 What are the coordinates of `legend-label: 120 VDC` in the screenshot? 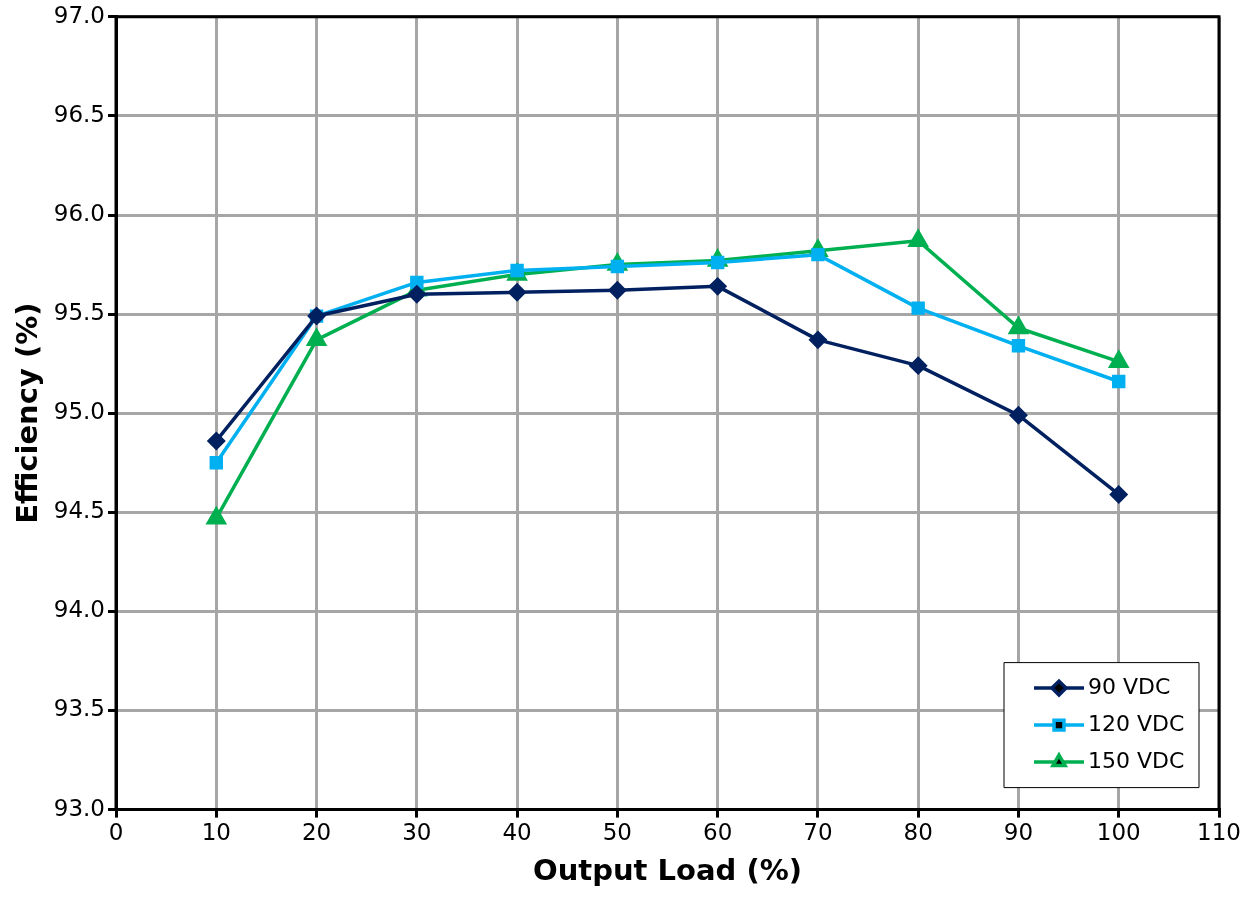 It's located at (1136, 723).